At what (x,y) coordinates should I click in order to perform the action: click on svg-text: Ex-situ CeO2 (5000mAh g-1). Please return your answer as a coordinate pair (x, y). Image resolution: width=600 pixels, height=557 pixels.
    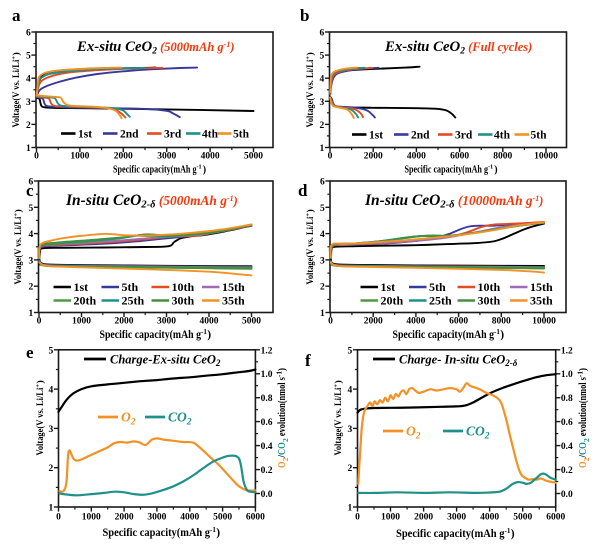
    Looking at the image, I should click on (155, 48).